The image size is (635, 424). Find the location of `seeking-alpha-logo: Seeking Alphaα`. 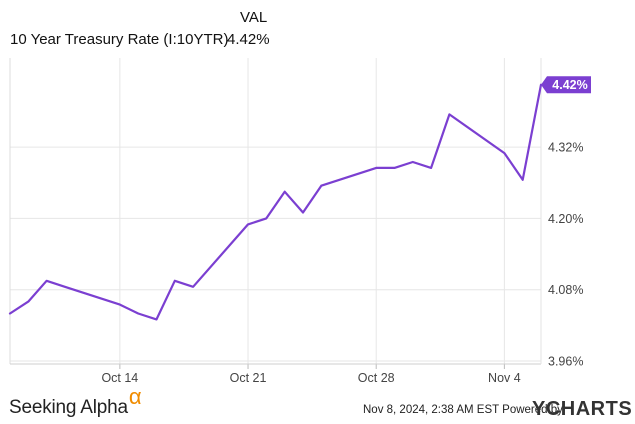

seeking-alpha-logo: Seeking Alphaα is located at coordinates (75, 401).